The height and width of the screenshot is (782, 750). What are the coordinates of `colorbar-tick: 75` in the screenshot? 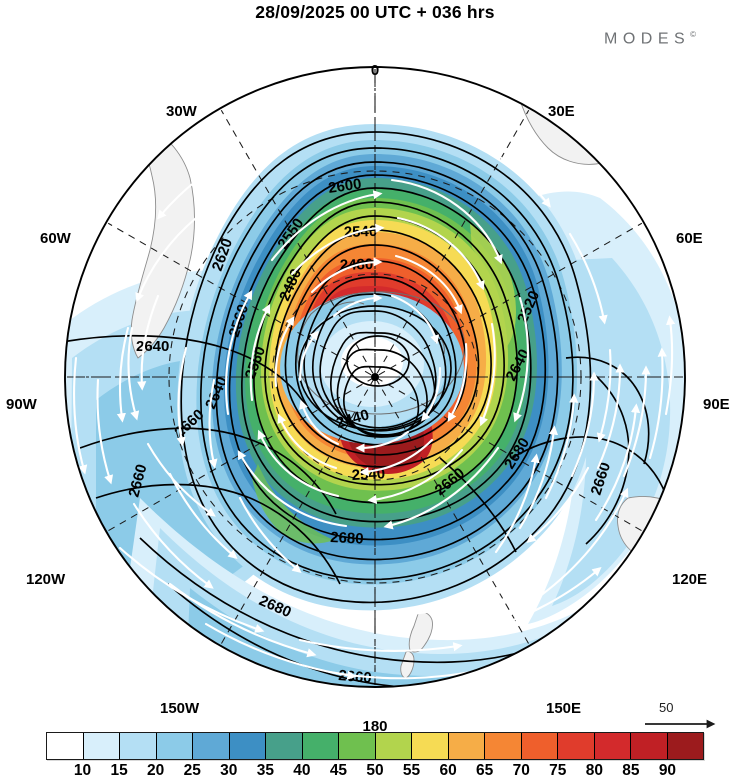 It's located at (558, 770).